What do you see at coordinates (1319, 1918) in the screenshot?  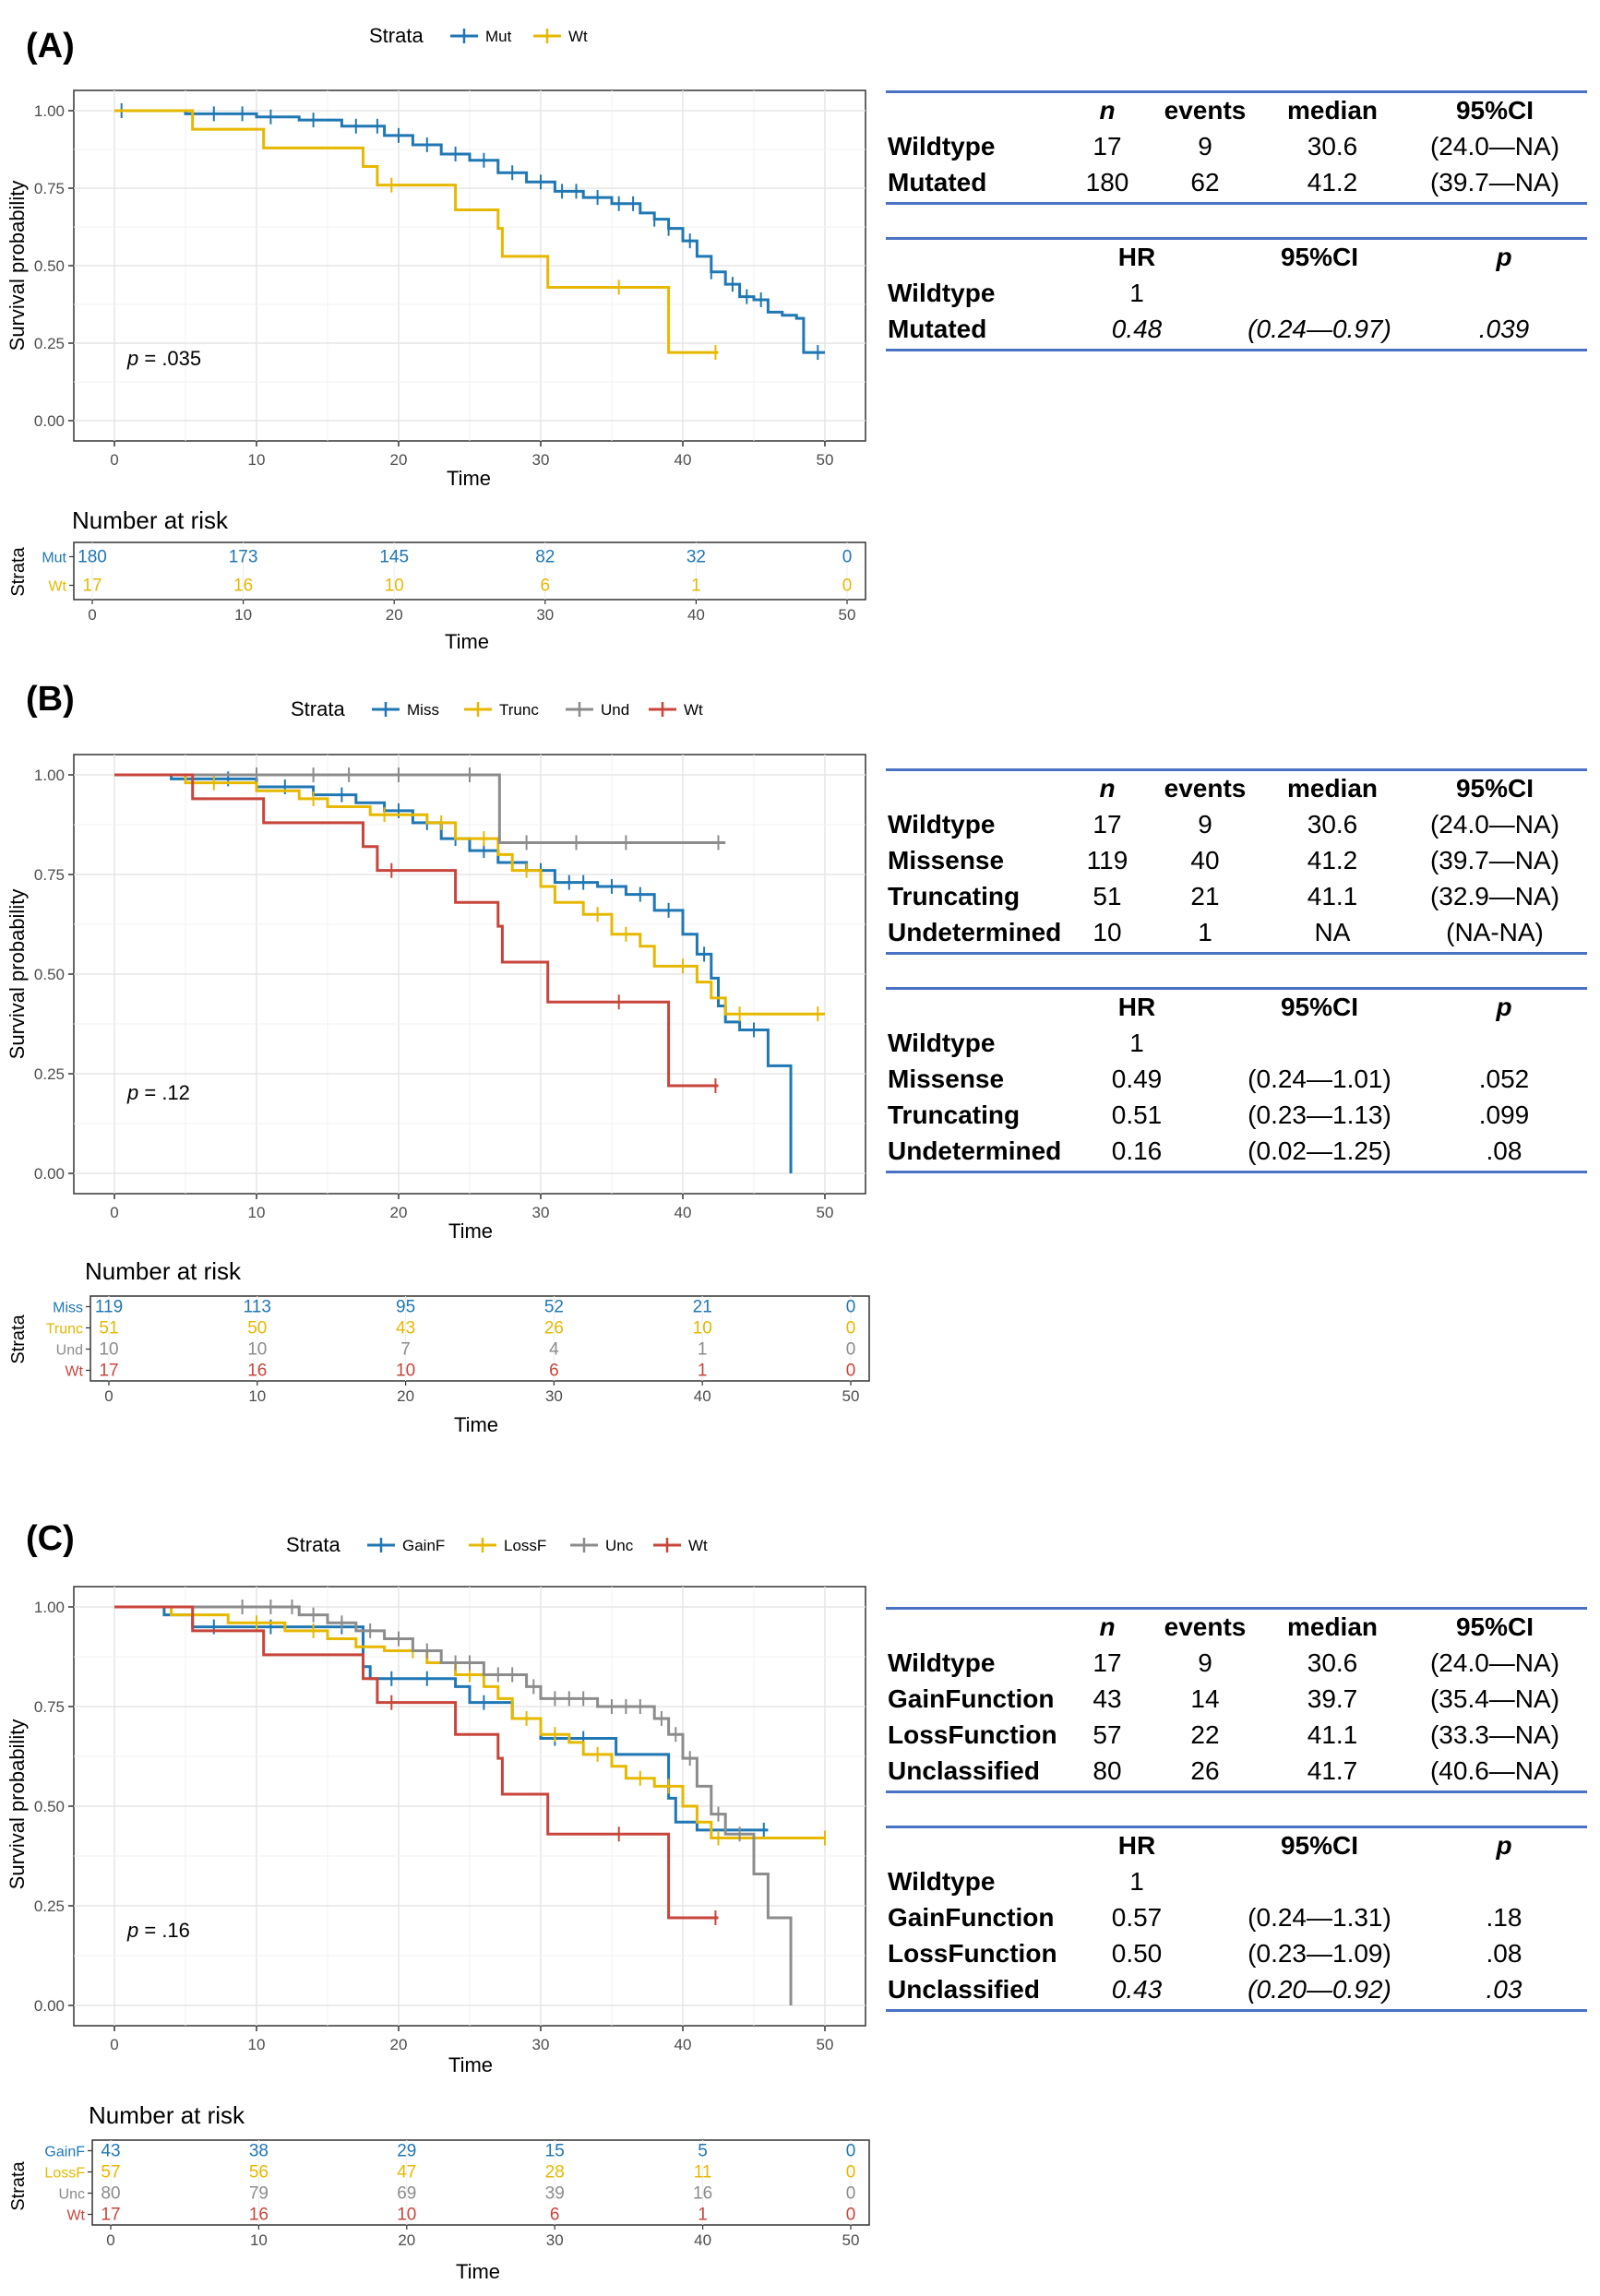 I see `hr-table-cell: (0.24—1.31)` at bounding box center [1319, 1918].